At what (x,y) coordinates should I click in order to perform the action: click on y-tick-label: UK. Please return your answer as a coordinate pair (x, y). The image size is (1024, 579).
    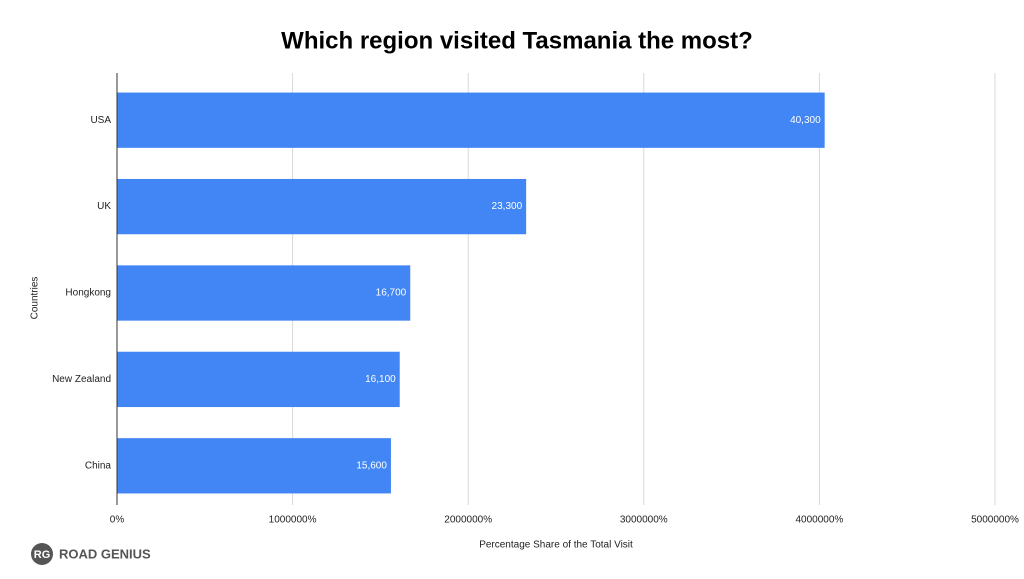
    Looking at the image, I should click on (104, 206).